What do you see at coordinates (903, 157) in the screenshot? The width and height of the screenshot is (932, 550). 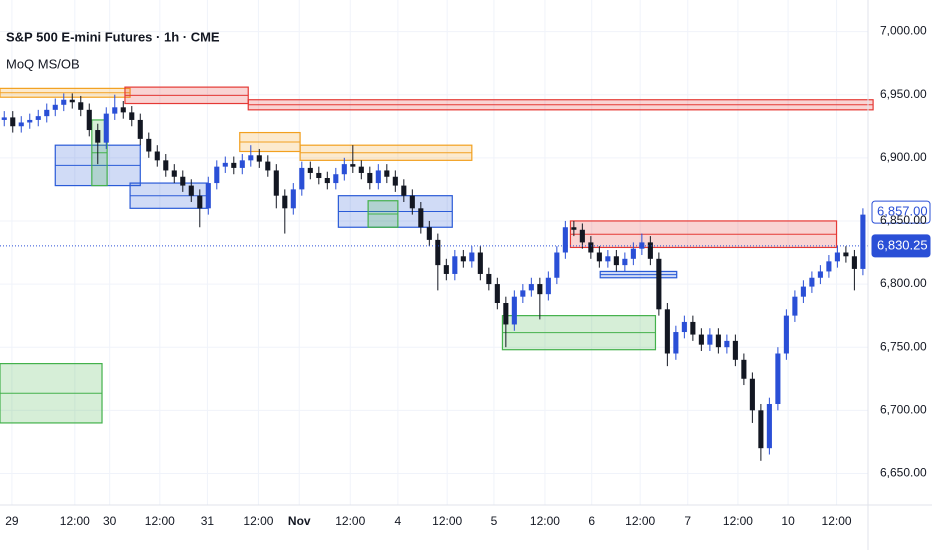 I see `y-tick-label: 6,900.00` at bounding box center [903, 157].